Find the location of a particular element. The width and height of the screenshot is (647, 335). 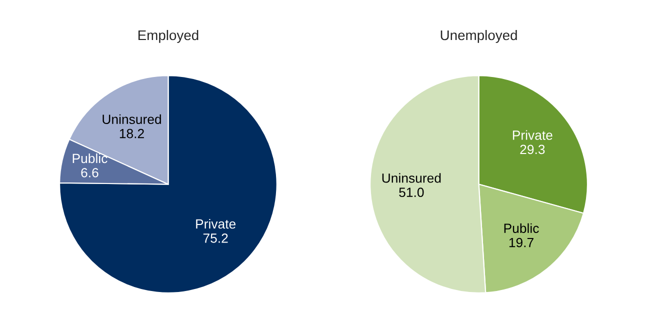

data-label: 29.3 is located at coordinates (532, 149).